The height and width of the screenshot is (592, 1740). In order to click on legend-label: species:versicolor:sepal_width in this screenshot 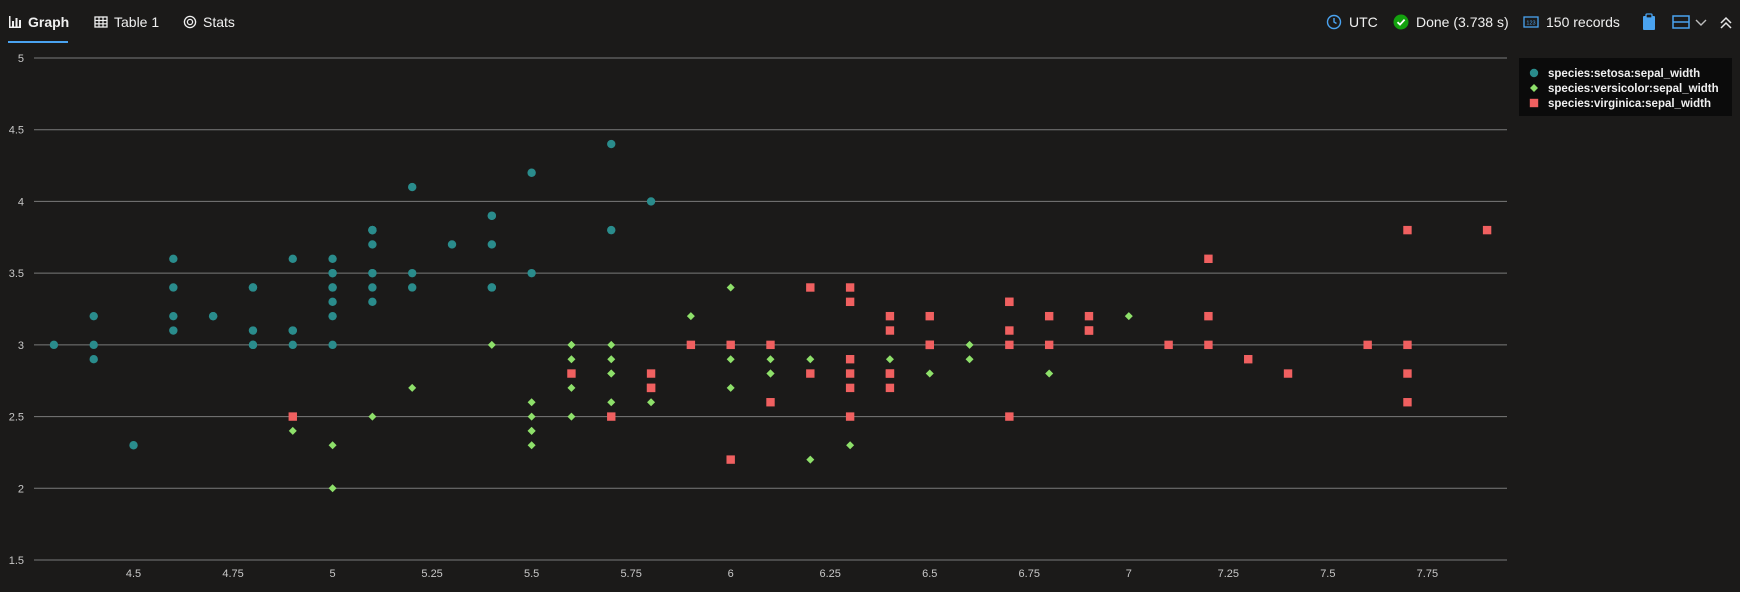, I will do `click(1633, 89)`.